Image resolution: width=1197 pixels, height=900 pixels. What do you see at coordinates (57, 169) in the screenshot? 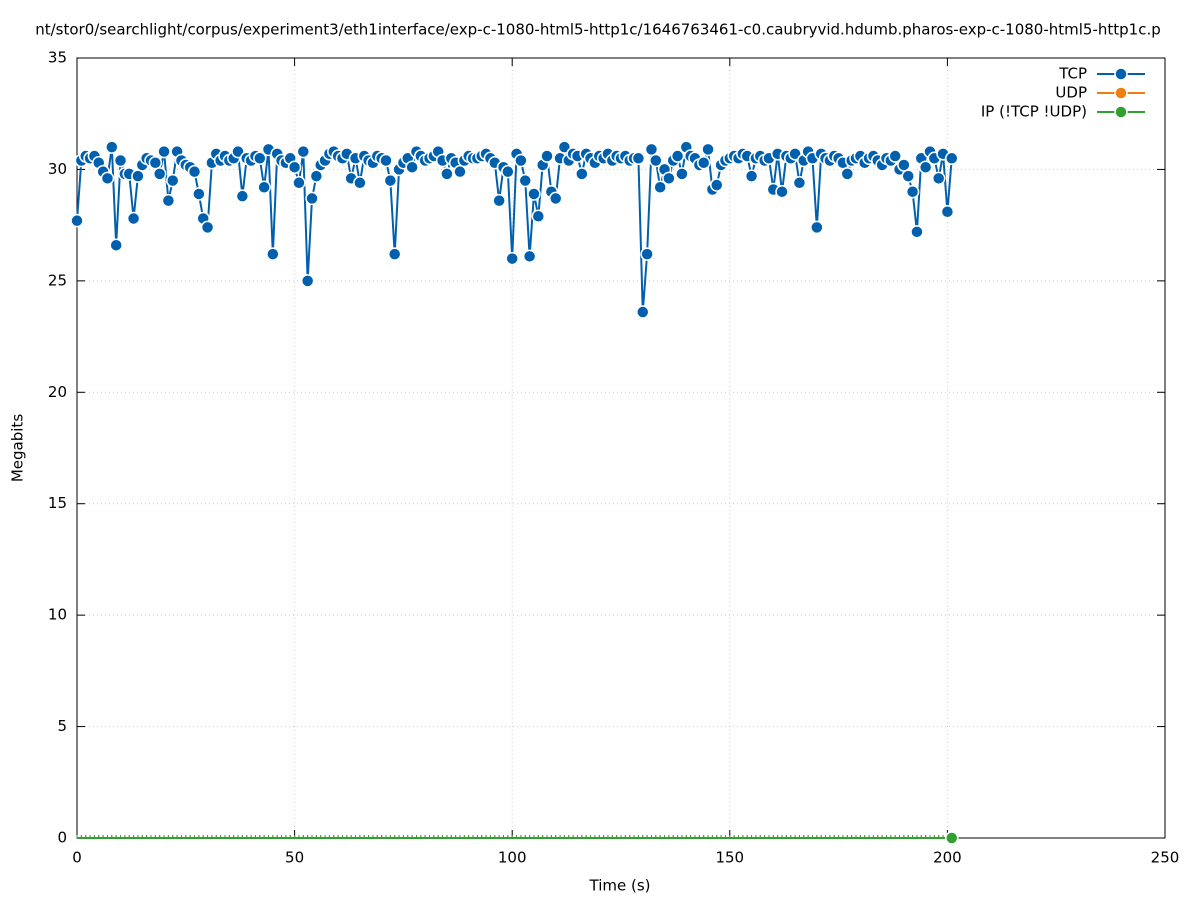
I see `y-tick-label: 30` at bounding box center [57, 169].